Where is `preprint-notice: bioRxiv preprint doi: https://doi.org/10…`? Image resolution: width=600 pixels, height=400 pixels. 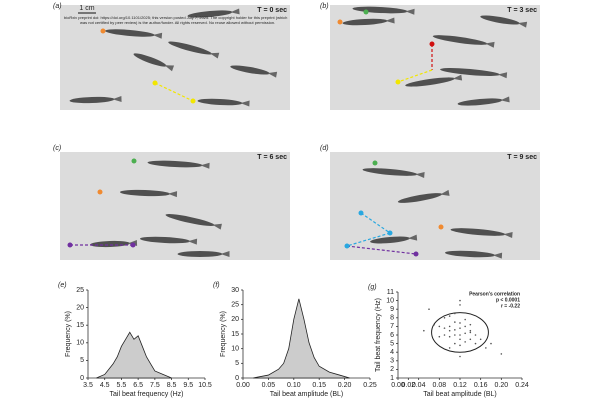 preprint-notice: bioRxiv preprint doi: https://doi.org/10… is located at coordinates (175, 17).